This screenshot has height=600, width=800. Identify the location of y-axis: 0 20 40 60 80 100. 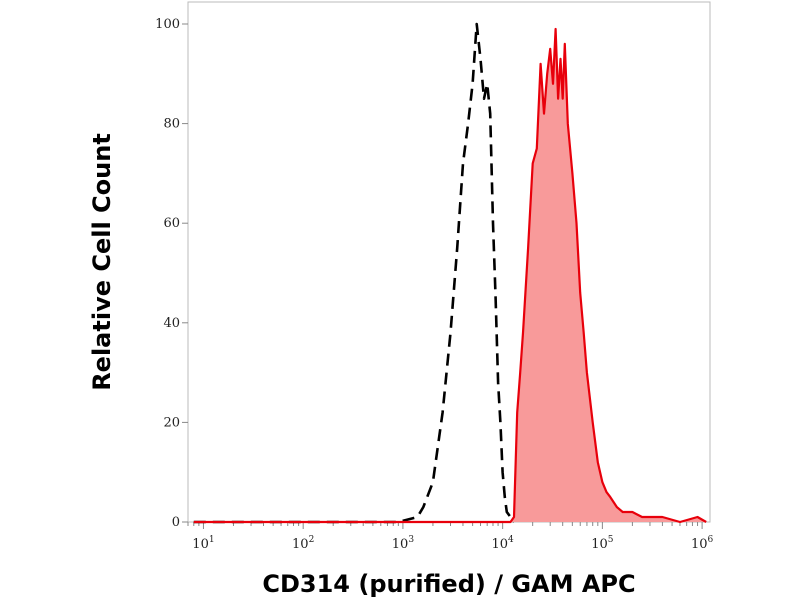
(172, 266).